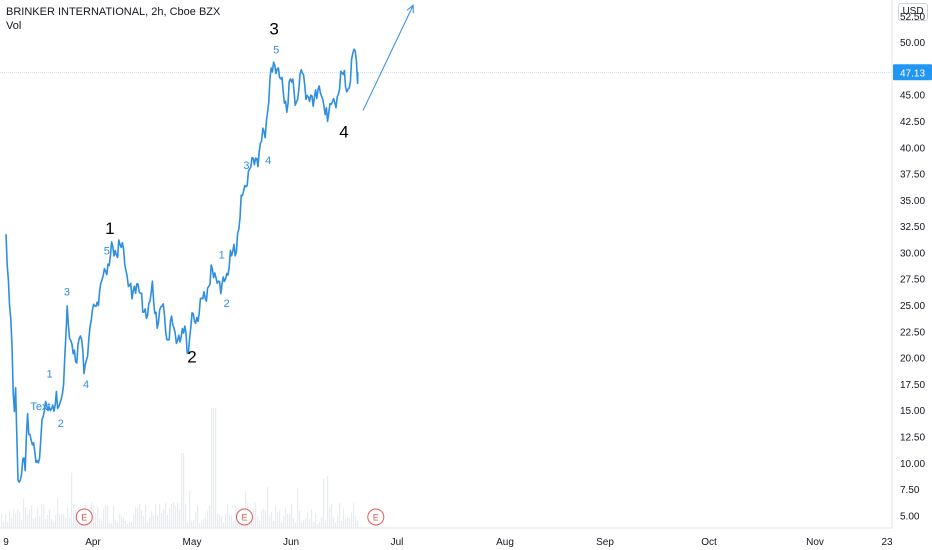 The width and height of the screenshot is (932, 550). I want to click on x-tick-label: 9, so click(6, 542).